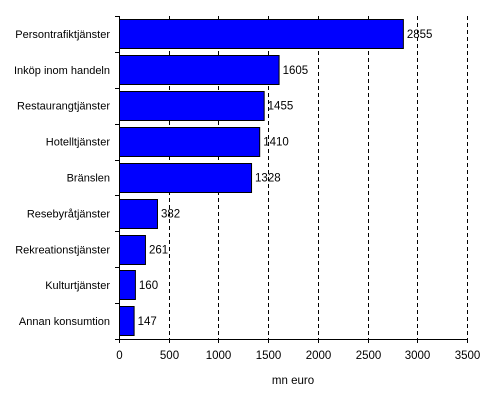  Describe the element at coordinates (148, 286) in the screenshot. I see `data-label: 160` at that location.